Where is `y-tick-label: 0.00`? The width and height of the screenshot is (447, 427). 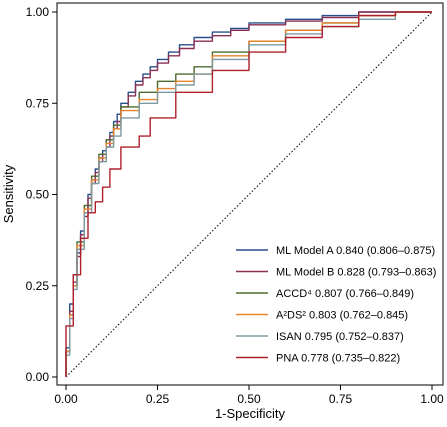 y-tick-label: 0.00 is located at coordinates (38, 377).